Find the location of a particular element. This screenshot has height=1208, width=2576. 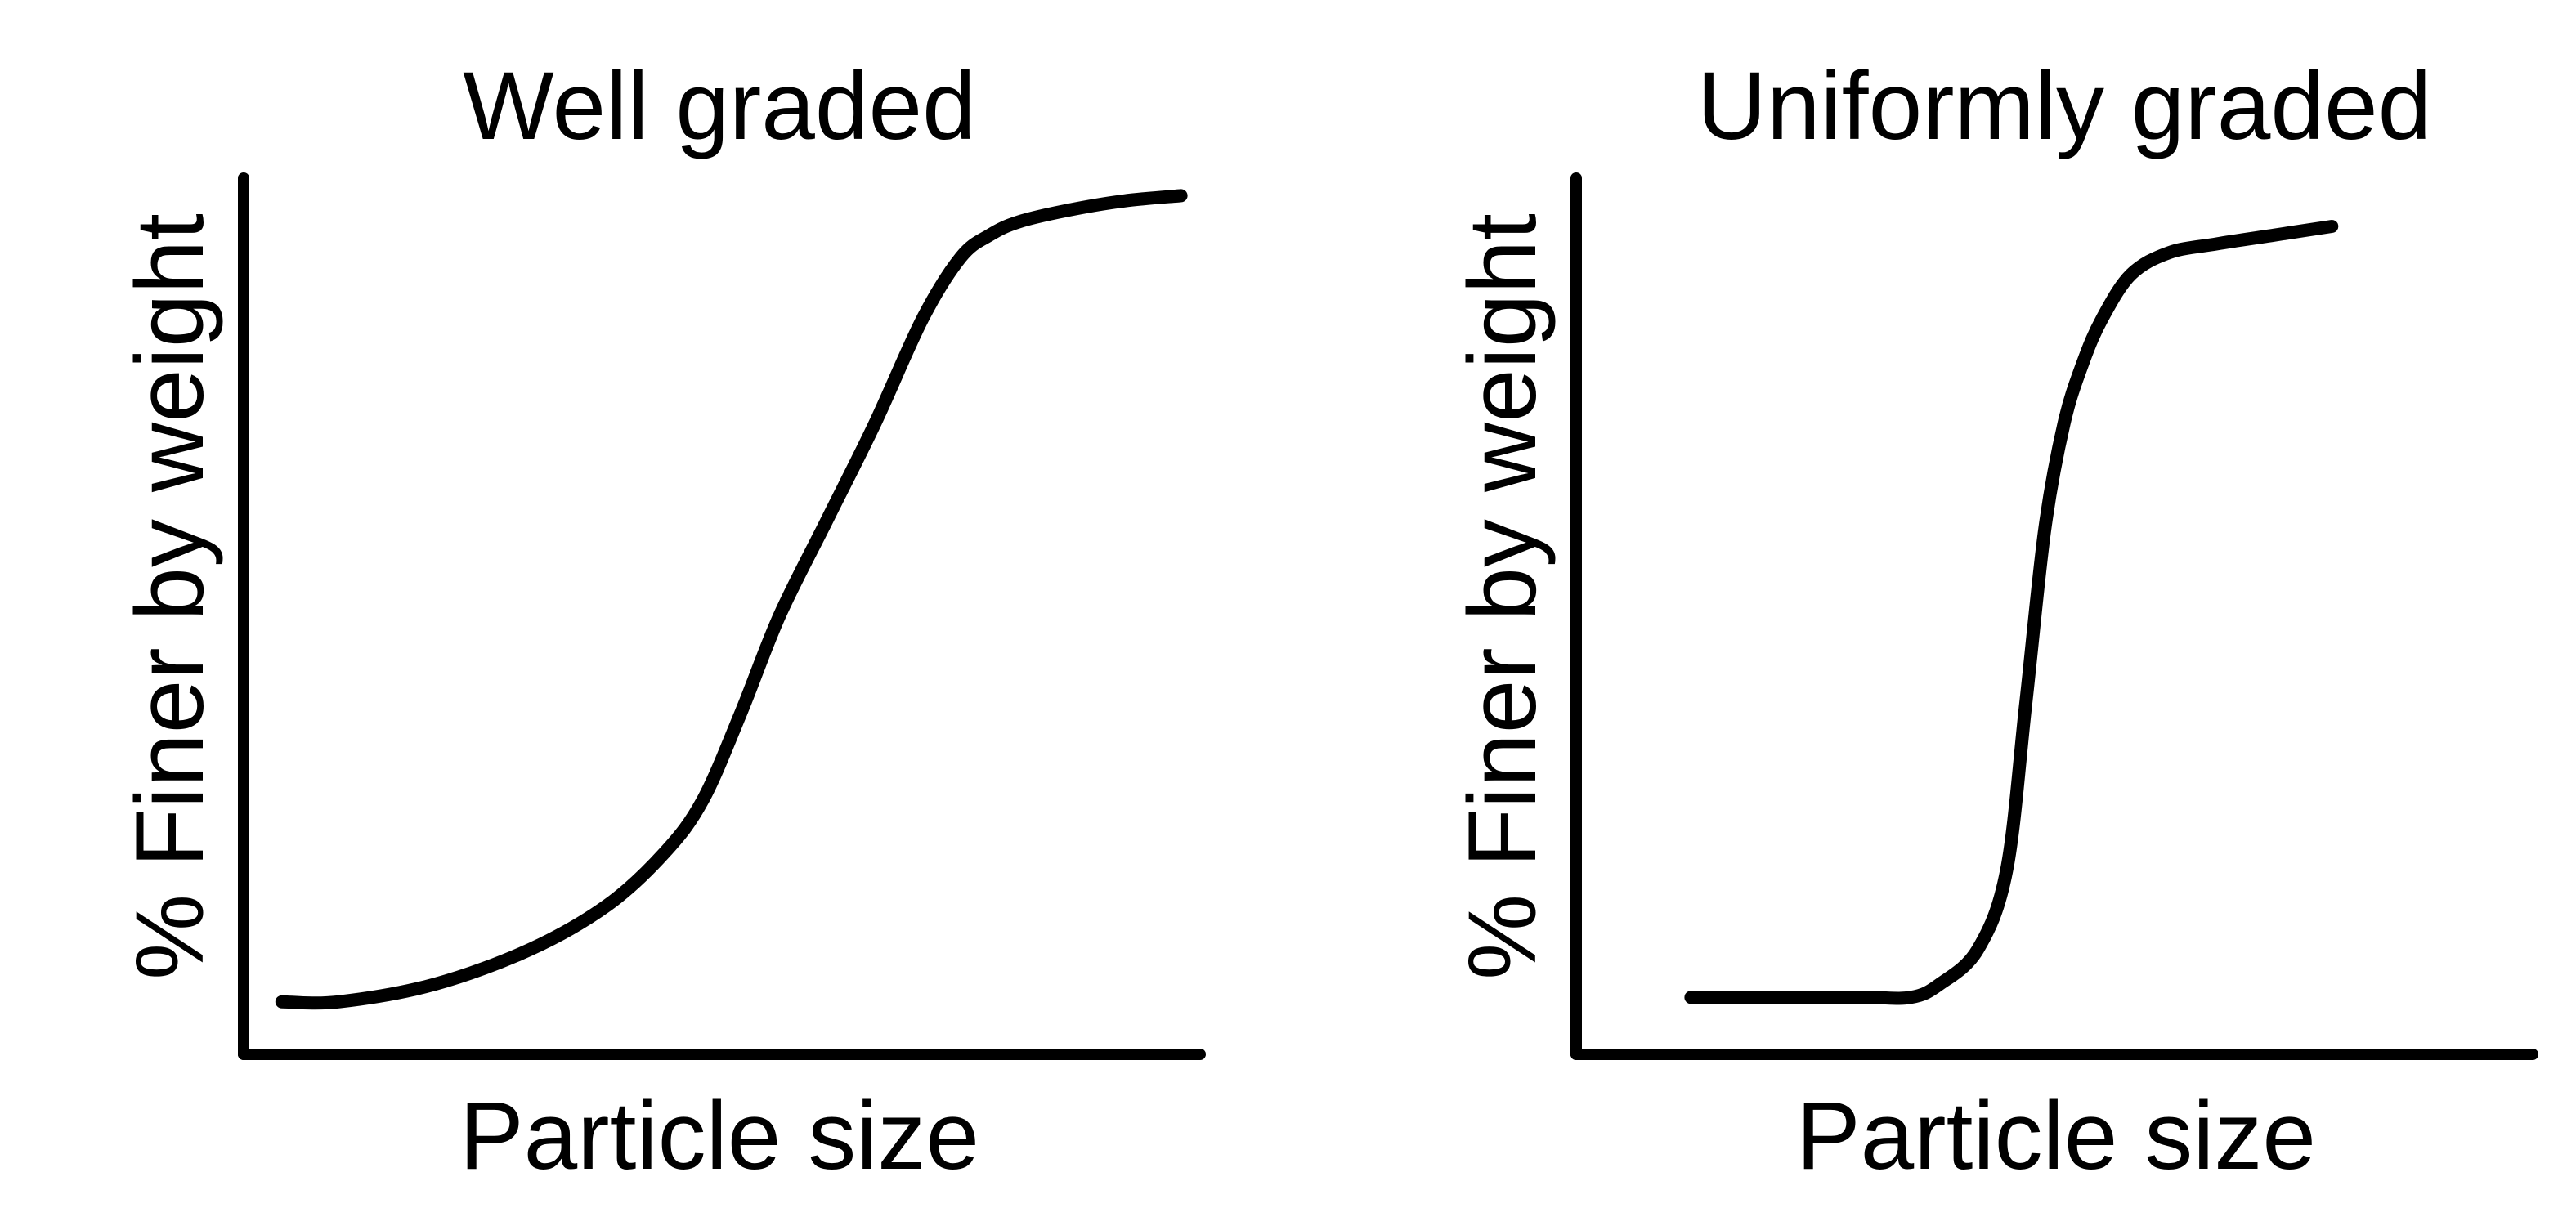

chart-title-uniformly-graded: Uniformly graded is located at coordinates (2064, 106).